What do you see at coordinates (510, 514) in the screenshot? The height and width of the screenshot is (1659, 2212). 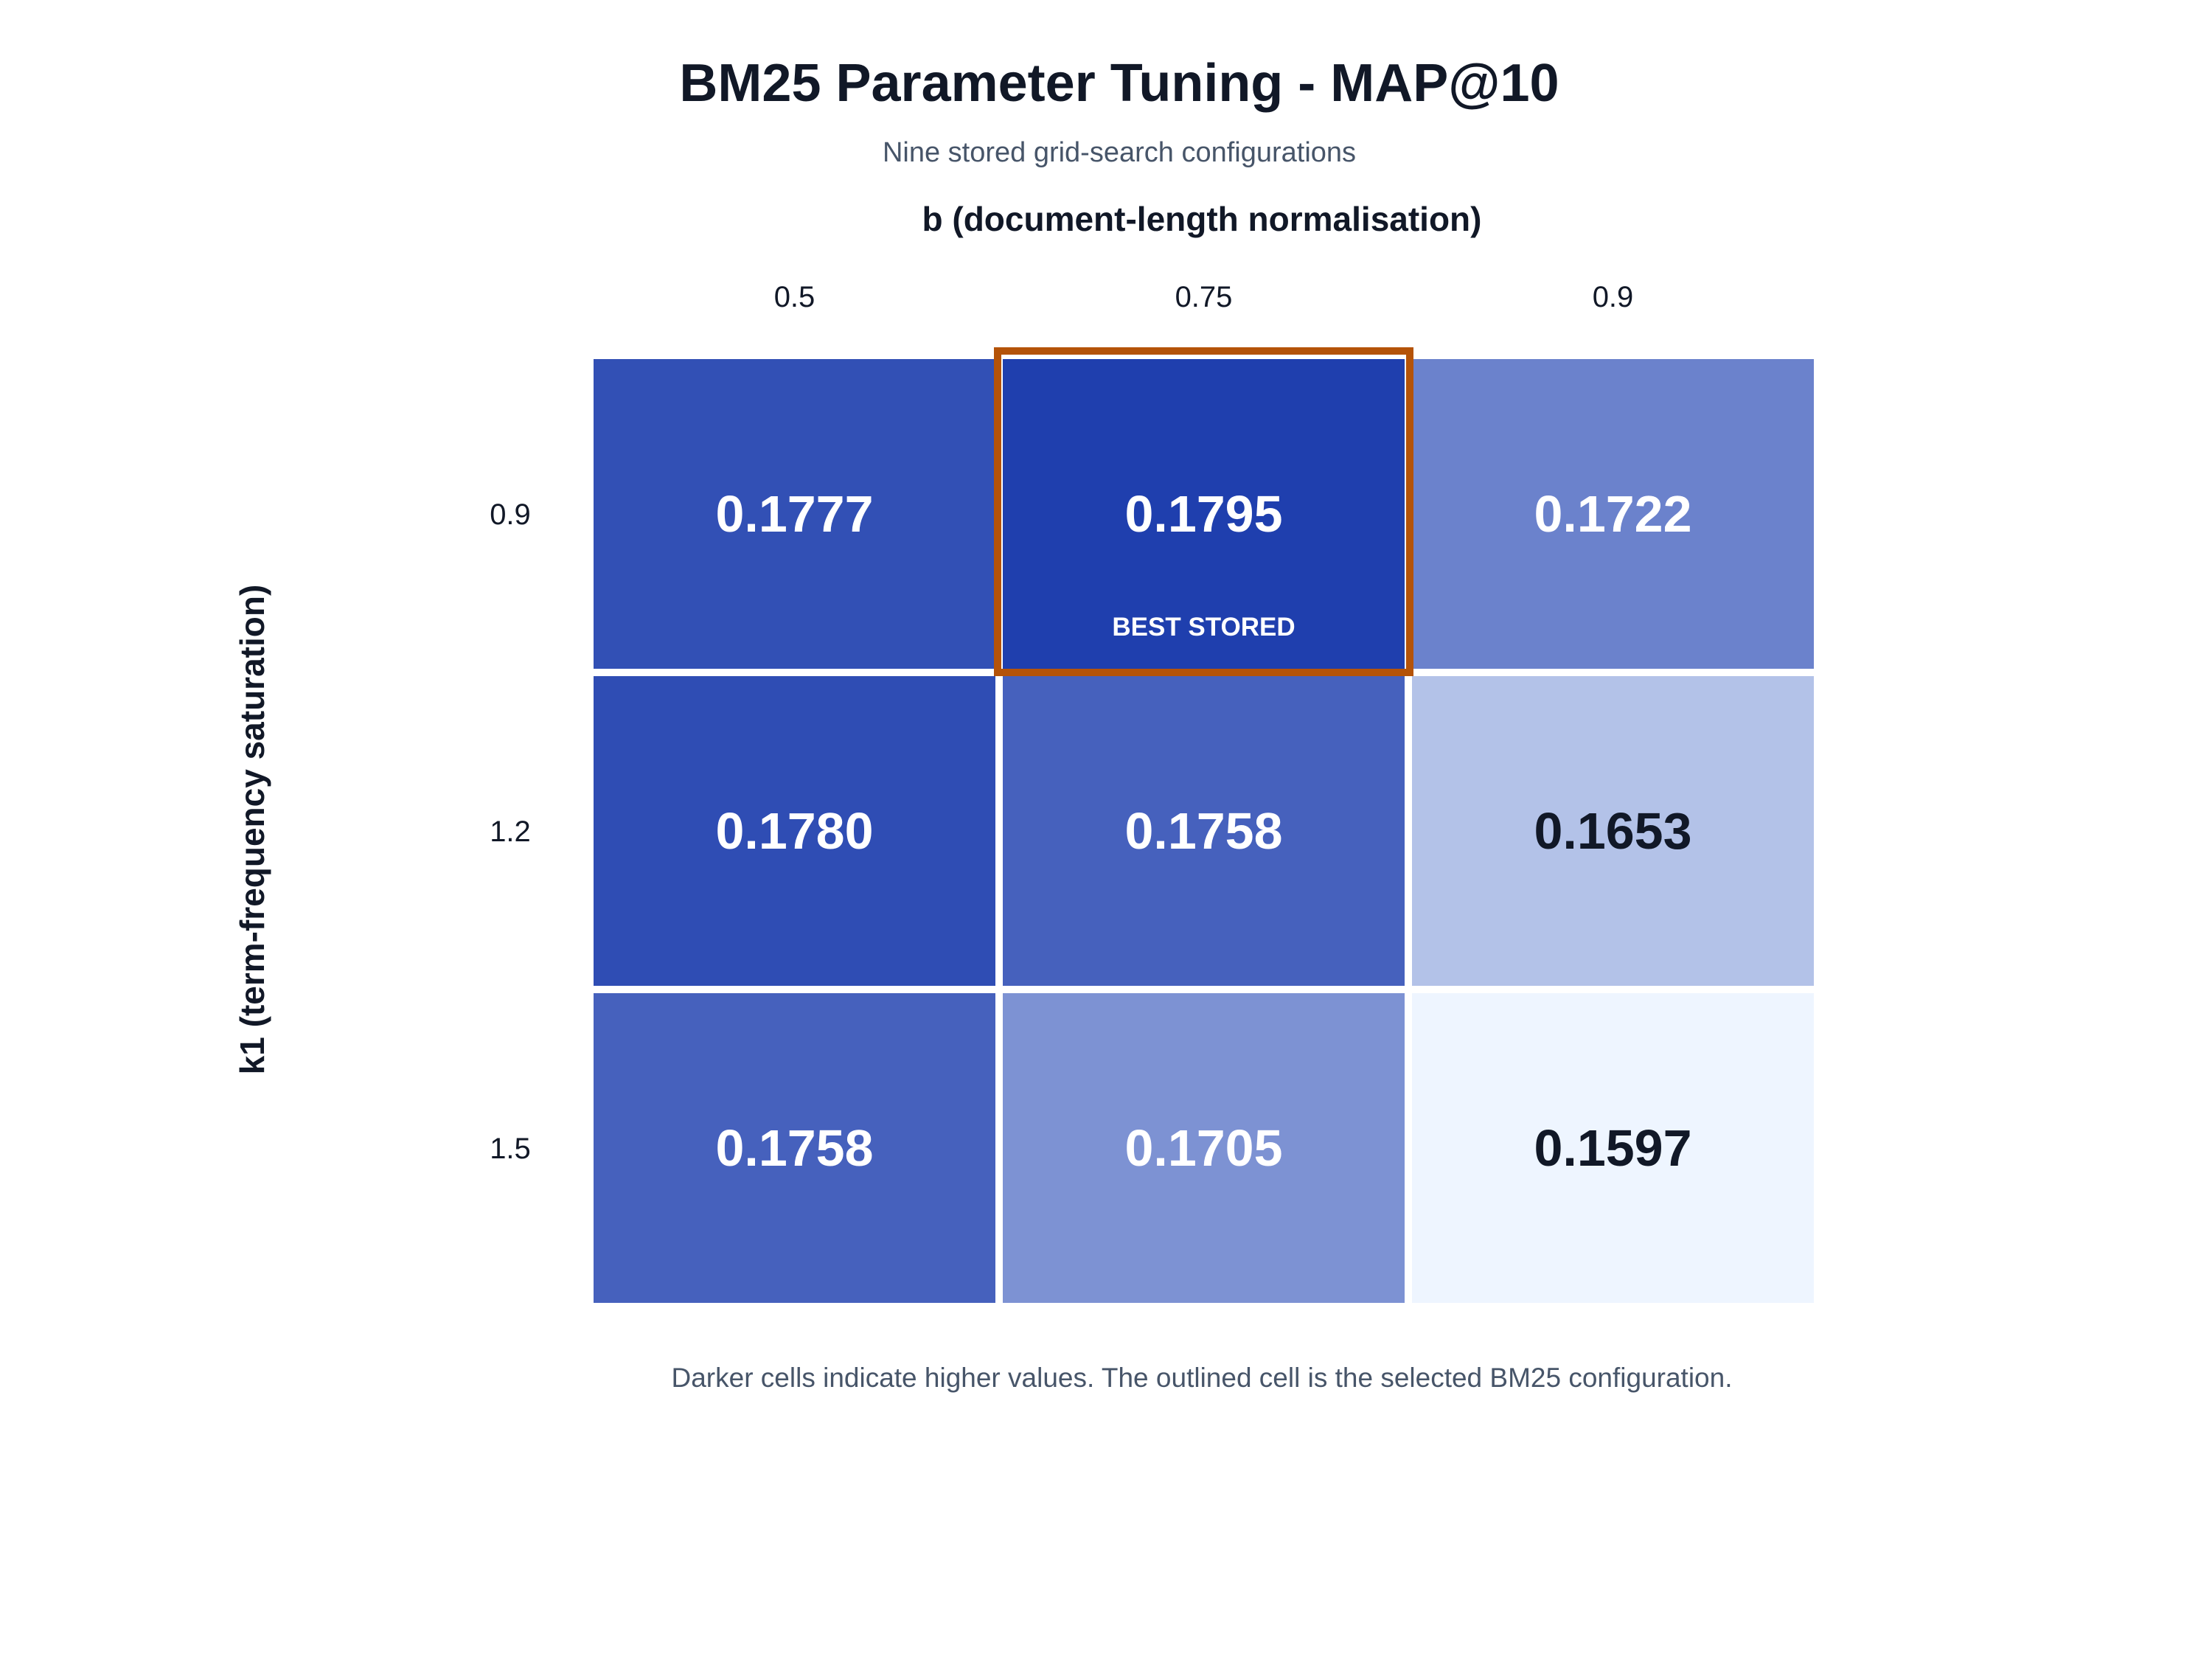 I see `y-tick-label: 0.9` at bounding box center [510, 514].